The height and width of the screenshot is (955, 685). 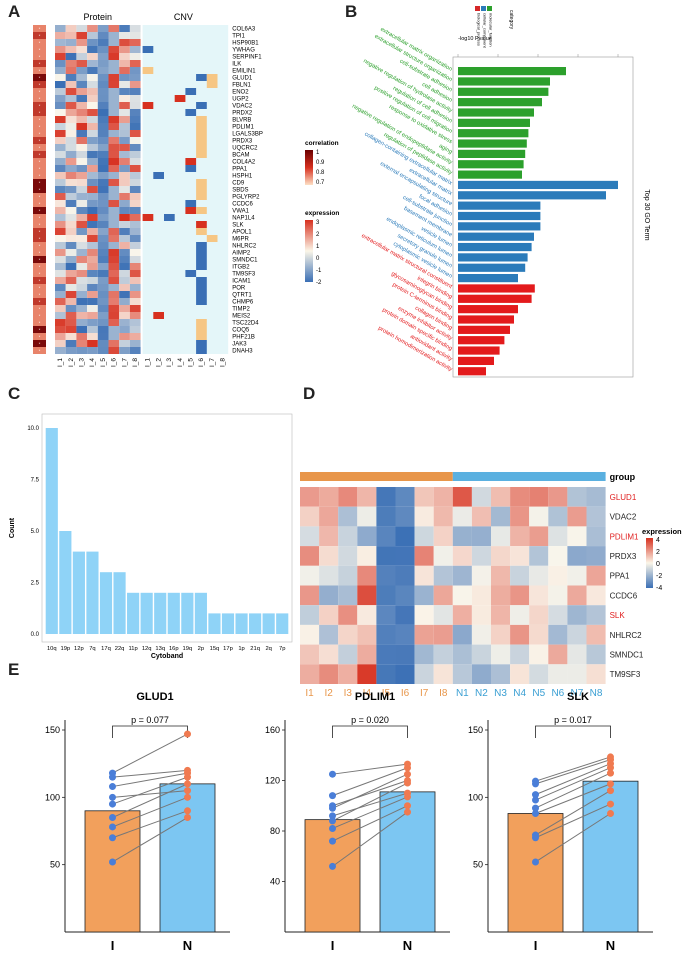 What do you see at coordinates (535, 808) in the screenshot?
I see `dot-i` at bounding box center [535, 808].